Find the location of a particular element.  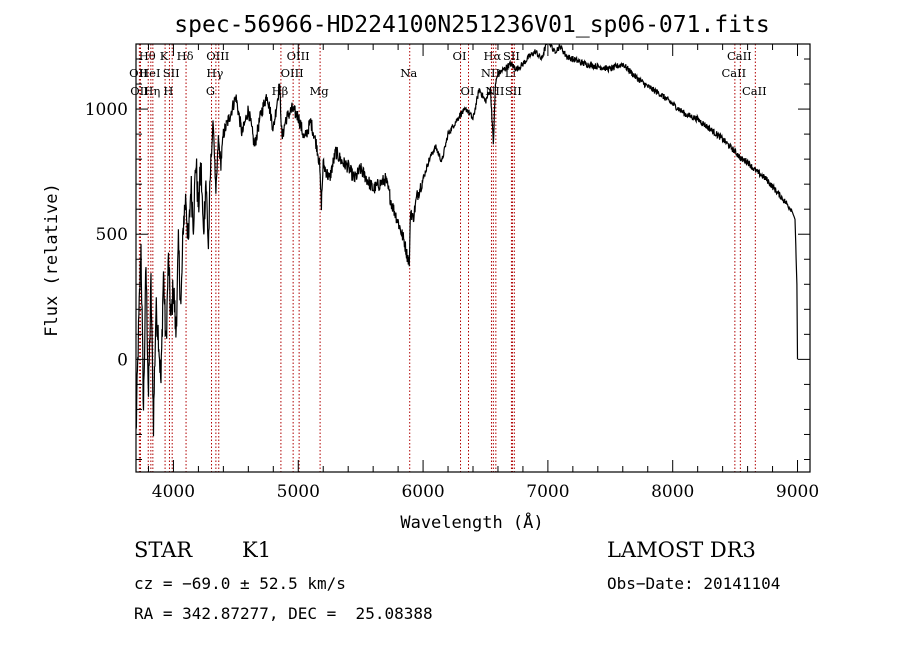

object-class: STAR is located at coordinates (163, 550).